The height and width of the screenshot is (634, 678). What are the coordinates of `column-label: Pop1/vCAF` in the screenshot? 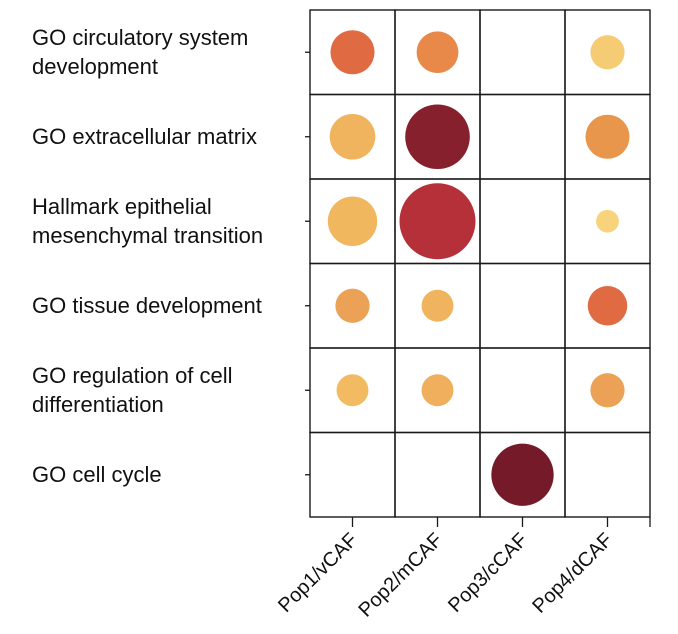 It's located at (318, 573).